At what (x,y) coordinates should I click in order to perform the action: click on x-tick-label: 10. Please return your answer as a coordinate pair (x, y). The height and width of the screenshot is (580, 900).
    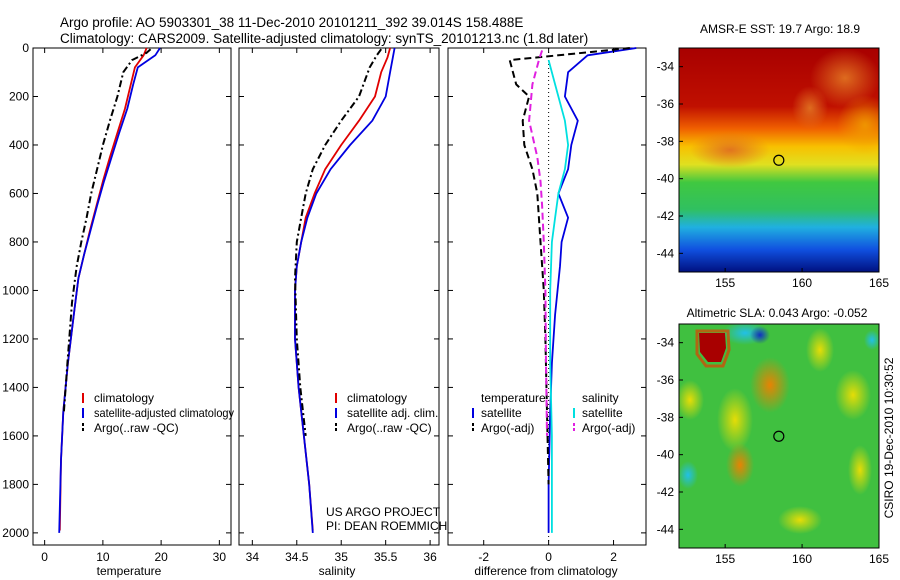
    Looking at the image, I should click on (103, 557).